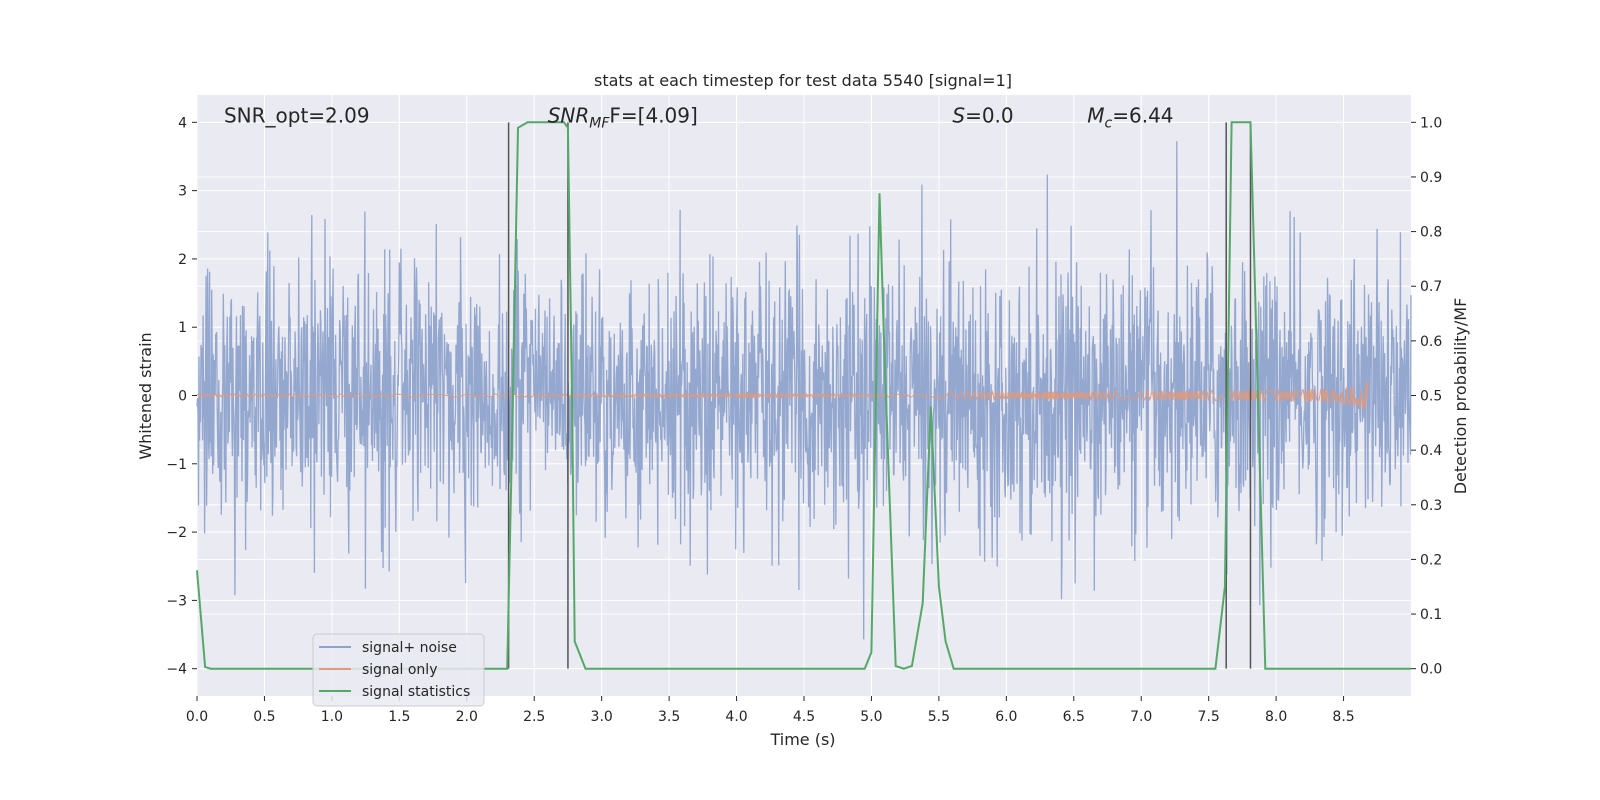  I want to click on right-y-tick-label: 0.9, so click(1431, 178).